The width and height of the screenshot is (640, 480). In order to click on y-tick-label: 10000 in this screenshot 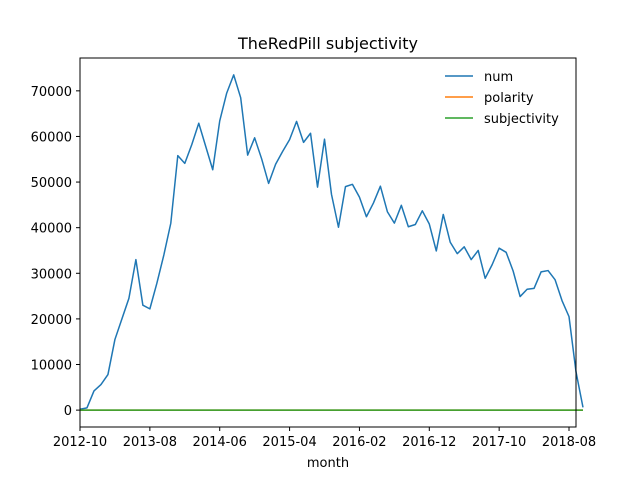, I will do `click(51, 366)`.